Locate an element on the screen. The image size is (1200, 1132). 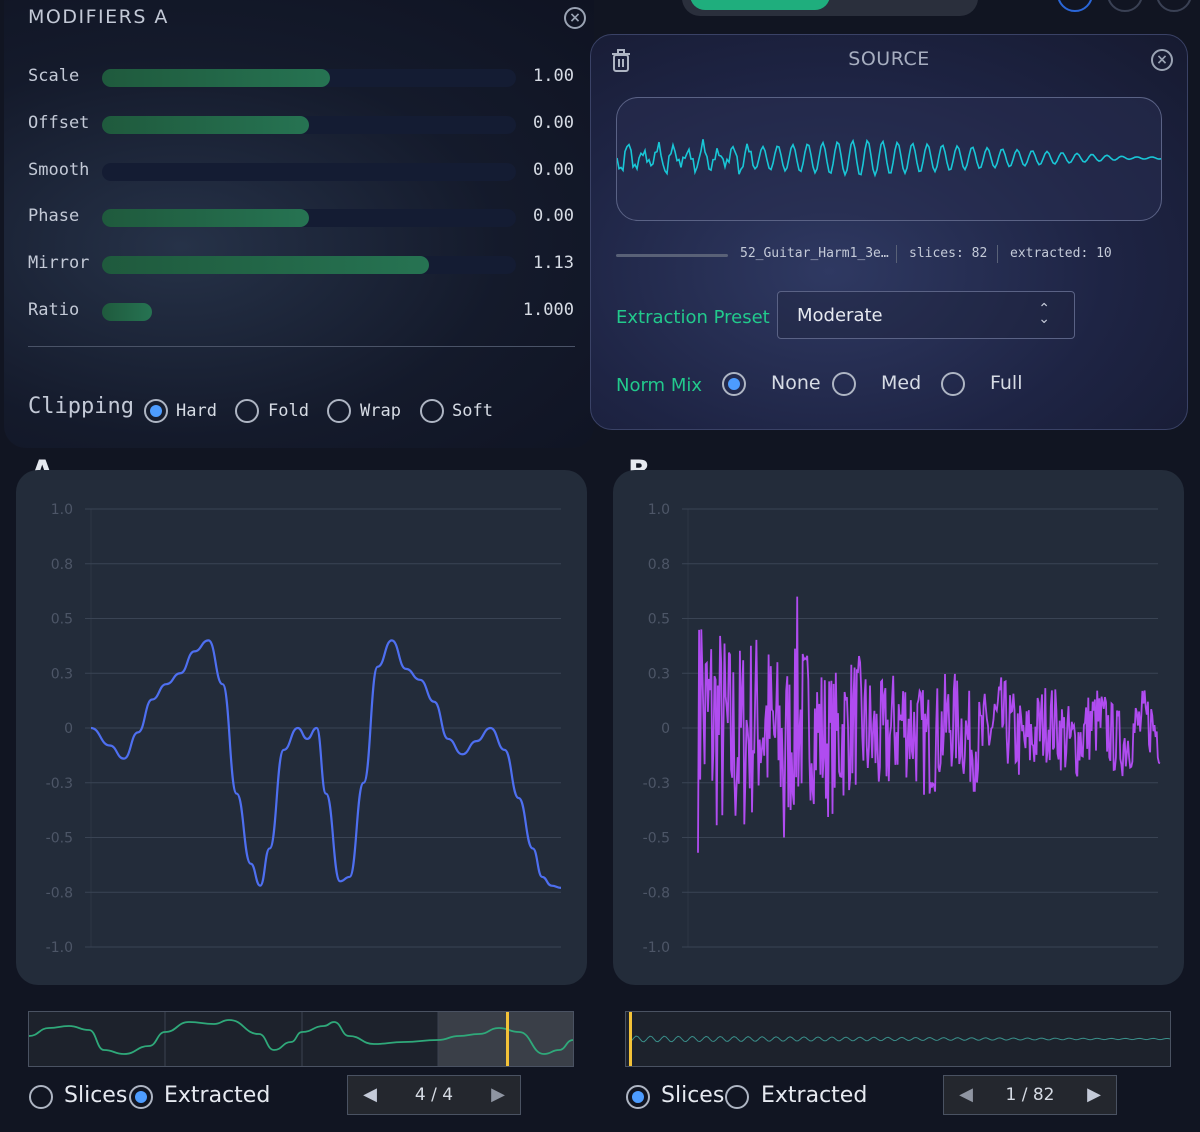
pager-a-value: 4 / 4 is located at coordinates (434, 1095).